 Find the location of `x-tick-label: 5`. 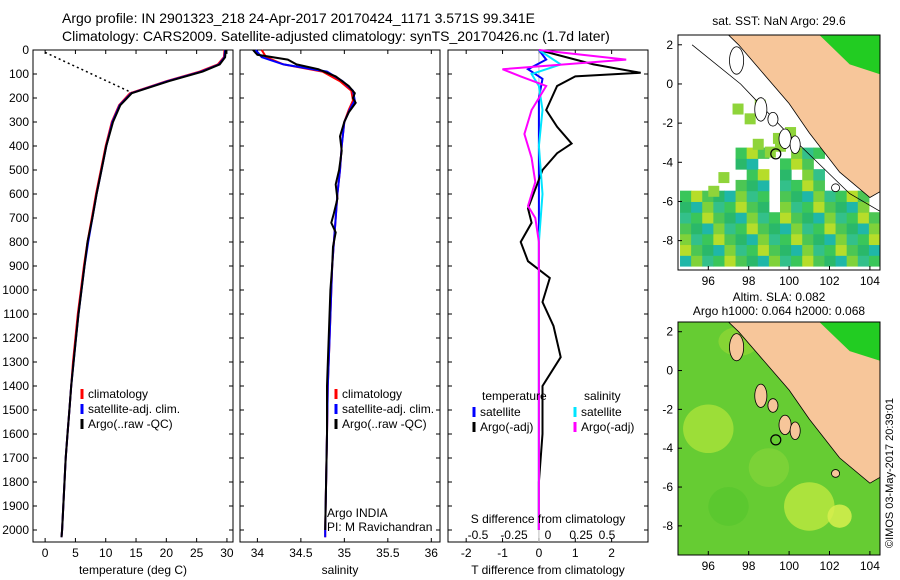

x-tick-label: 5 is located at coordinates (75, 553).